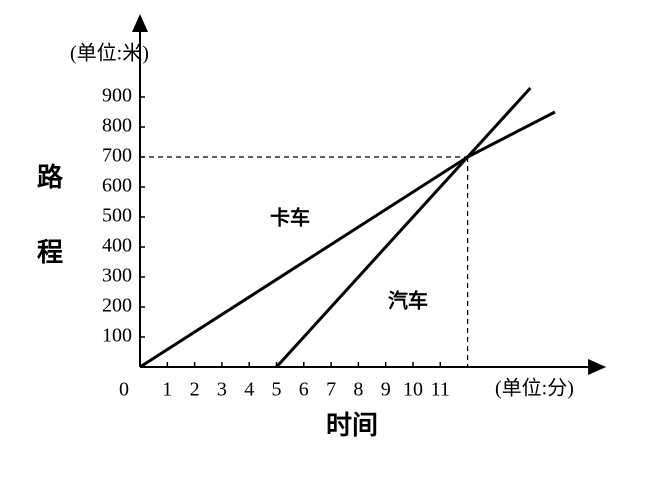  Describe the element at coordinates (408, 301) in the screenshot. I see `series-label: 汽车` at that location.